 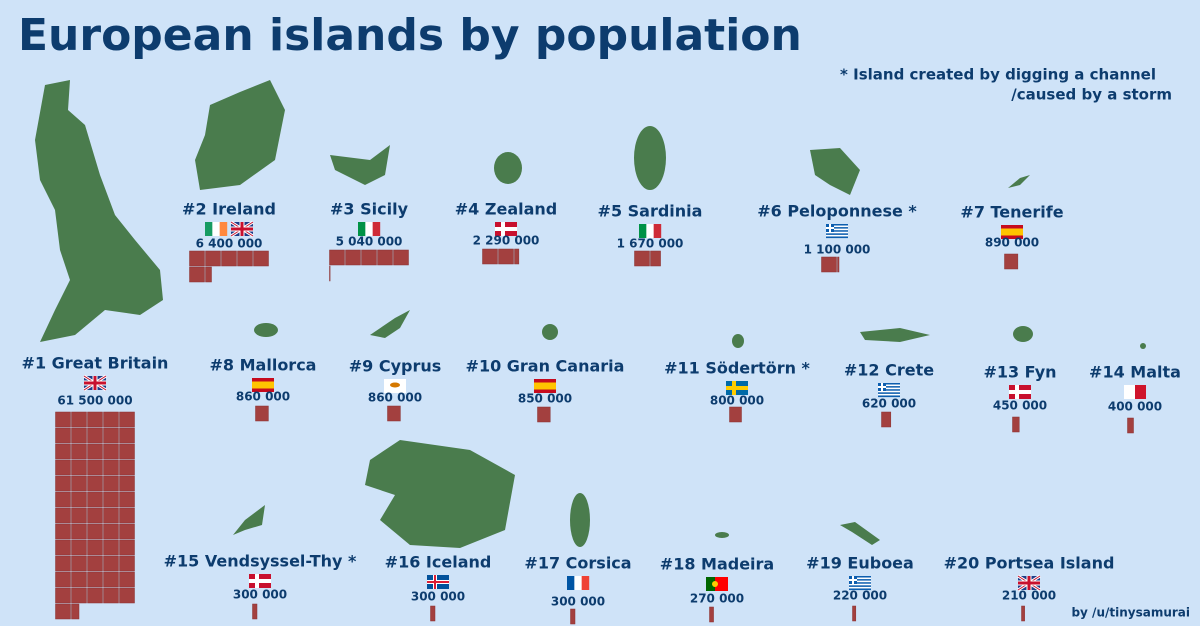 What do you see at coordinates (860, 563) in the screenshot?
I see `island-name: #19 Euboea` at bounding box center [860, 563].